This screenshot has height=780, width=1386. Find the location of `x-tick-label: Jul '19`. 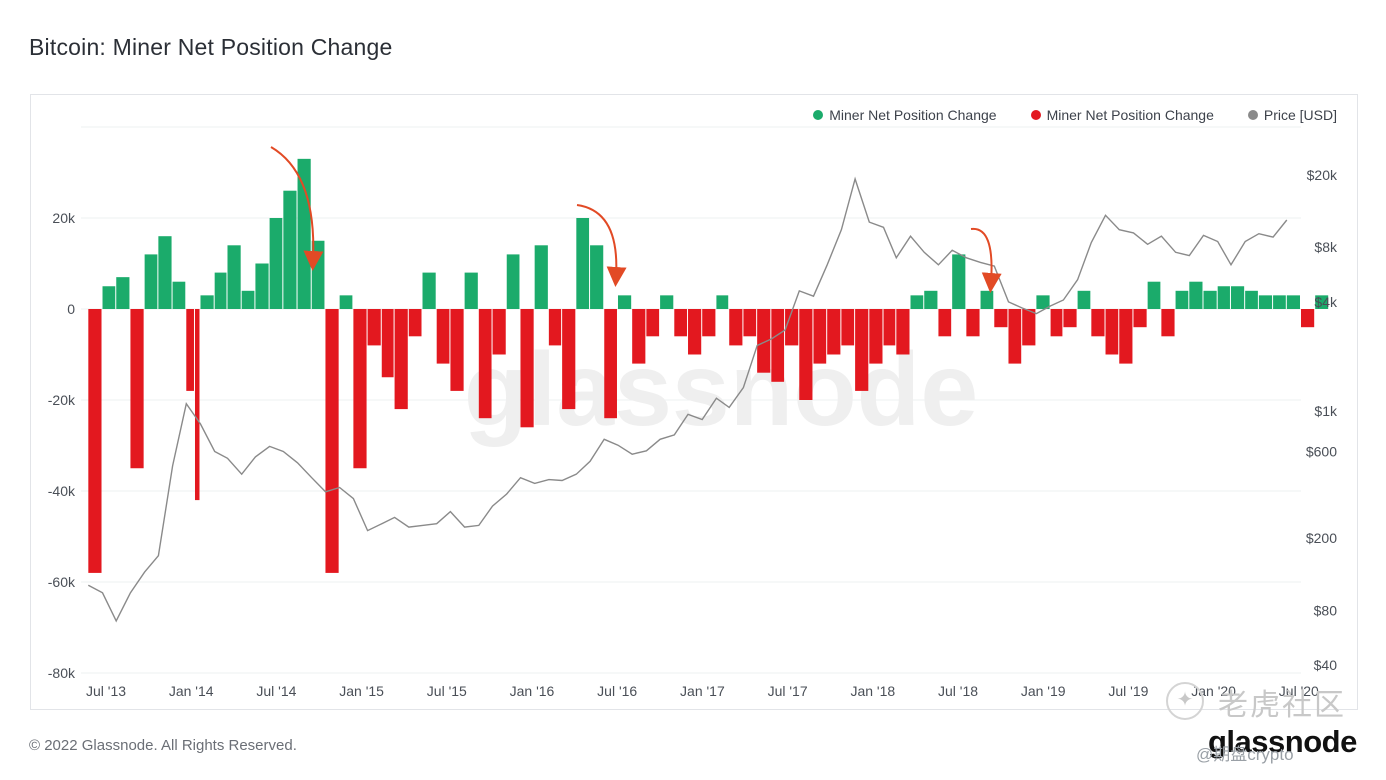

x-tick-label: Jul '19 is located at coordinates (1128, 691).